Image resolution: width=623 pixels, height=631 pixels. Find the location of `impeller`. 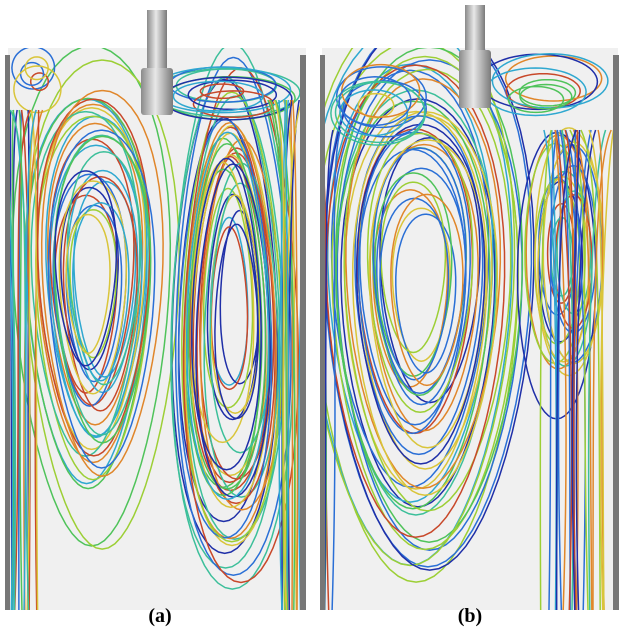

impeller is located at coordinates (157, 91).